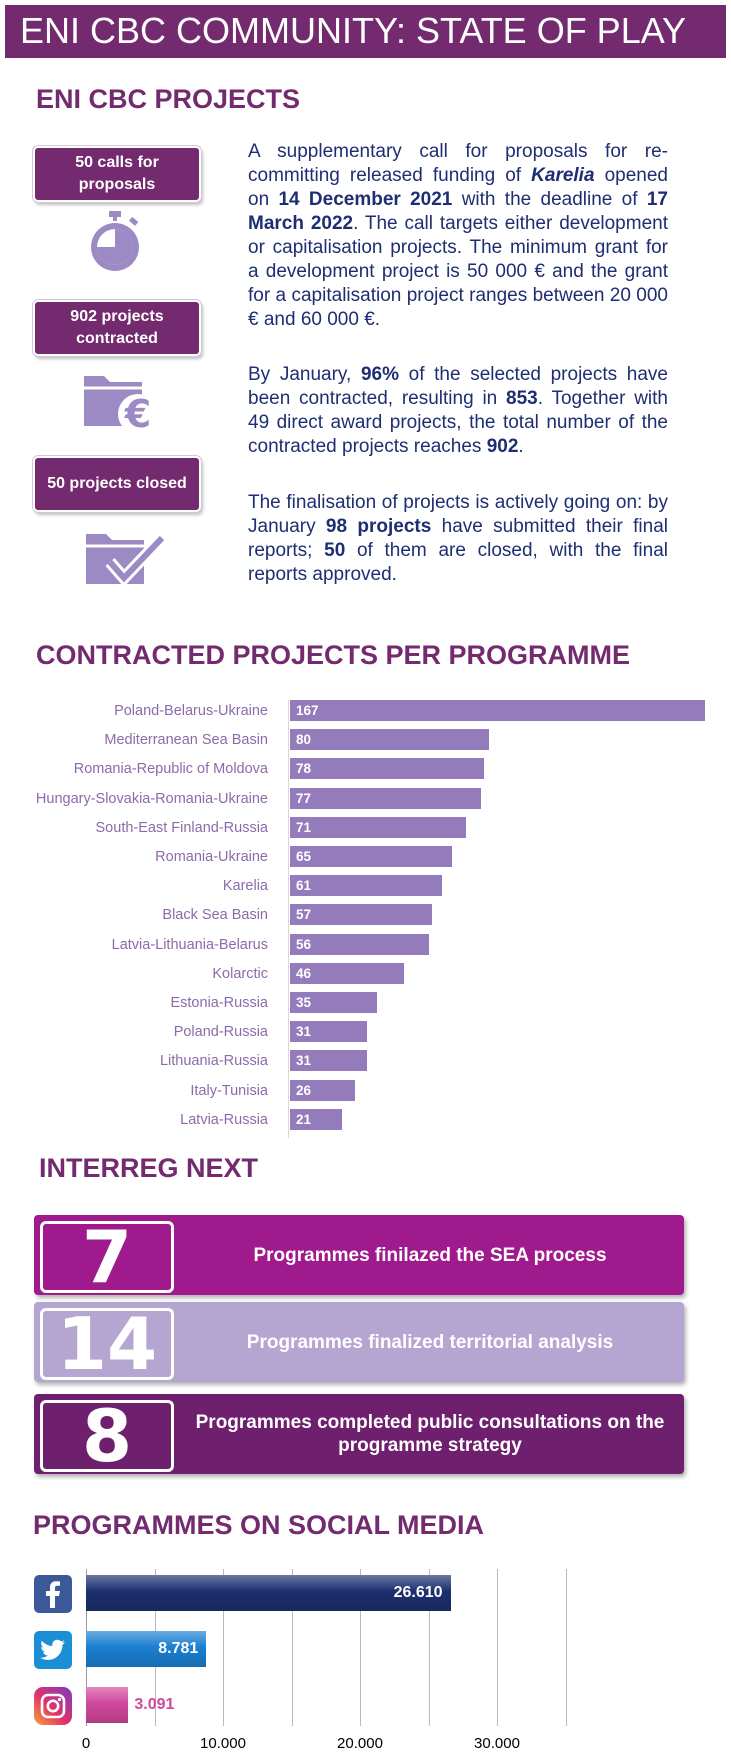 The image size is (731, 1760). I want to click on programme-label: Hungary-Slovakia-Romania-Ukraine, so click(151, 798).